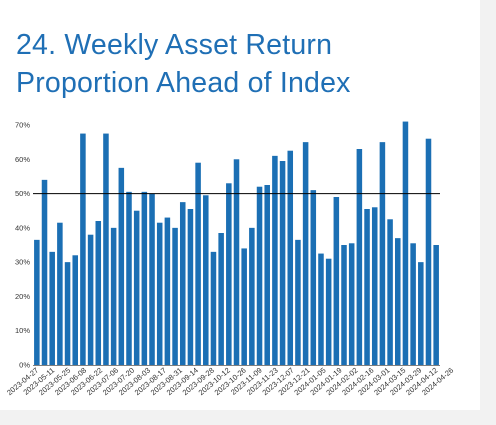 This screenshot has width=496, height=425. What do you see at coordinates (22, 125) in the screenshot?
I see `y-tick-label: 70%` at bounding box center [22, 125].